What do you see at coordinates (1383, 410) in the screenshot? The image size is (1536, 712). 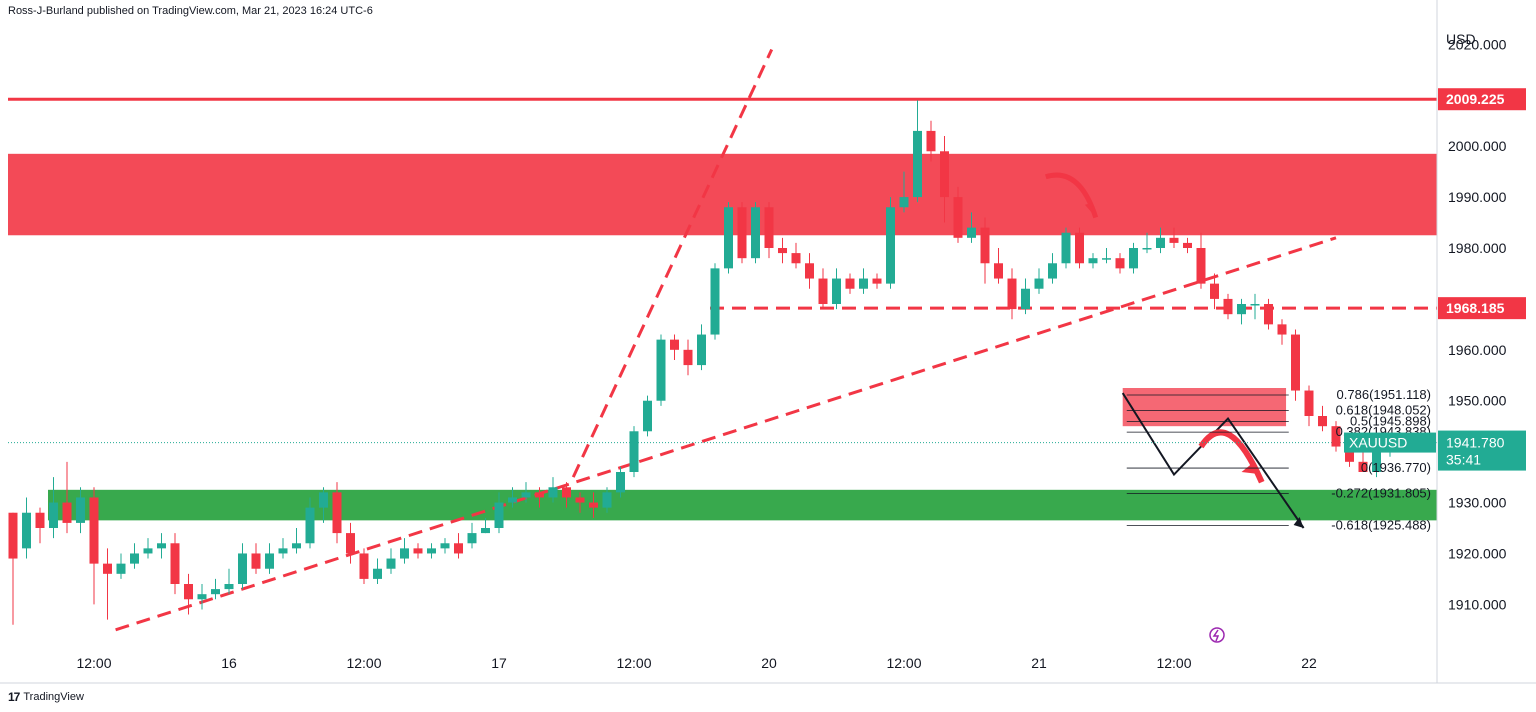 I see `fib-level-label: 0.618(1948.052)` at bounding box center [1383, 410].